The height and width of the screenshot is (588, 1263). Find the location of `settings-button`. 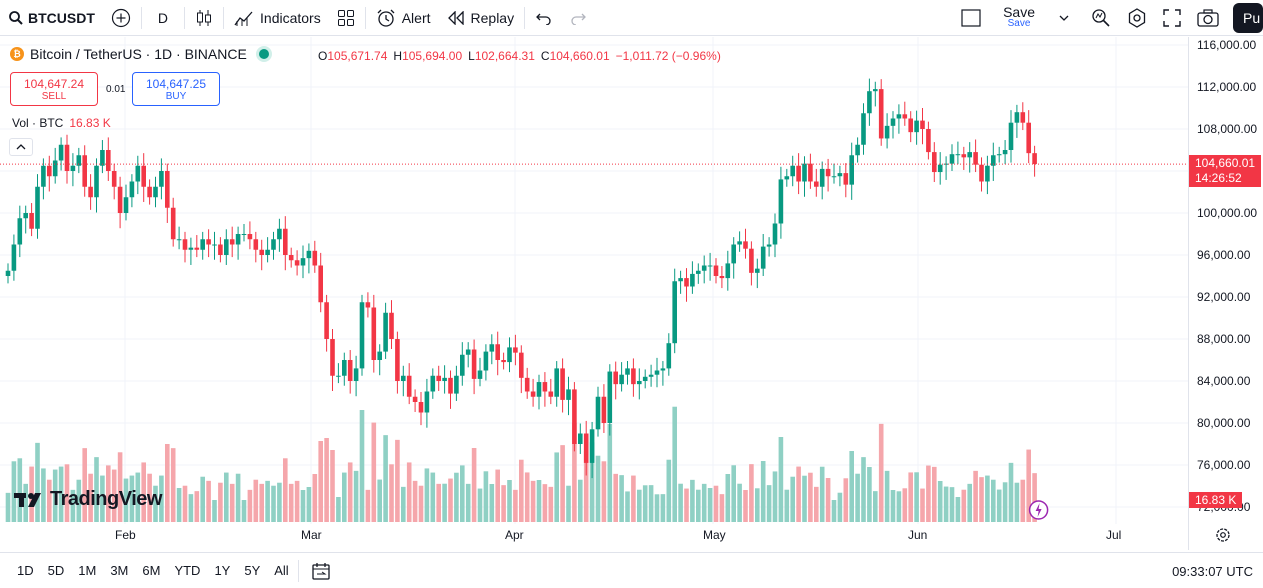

settings-button is located at coordinates (1137, 18).